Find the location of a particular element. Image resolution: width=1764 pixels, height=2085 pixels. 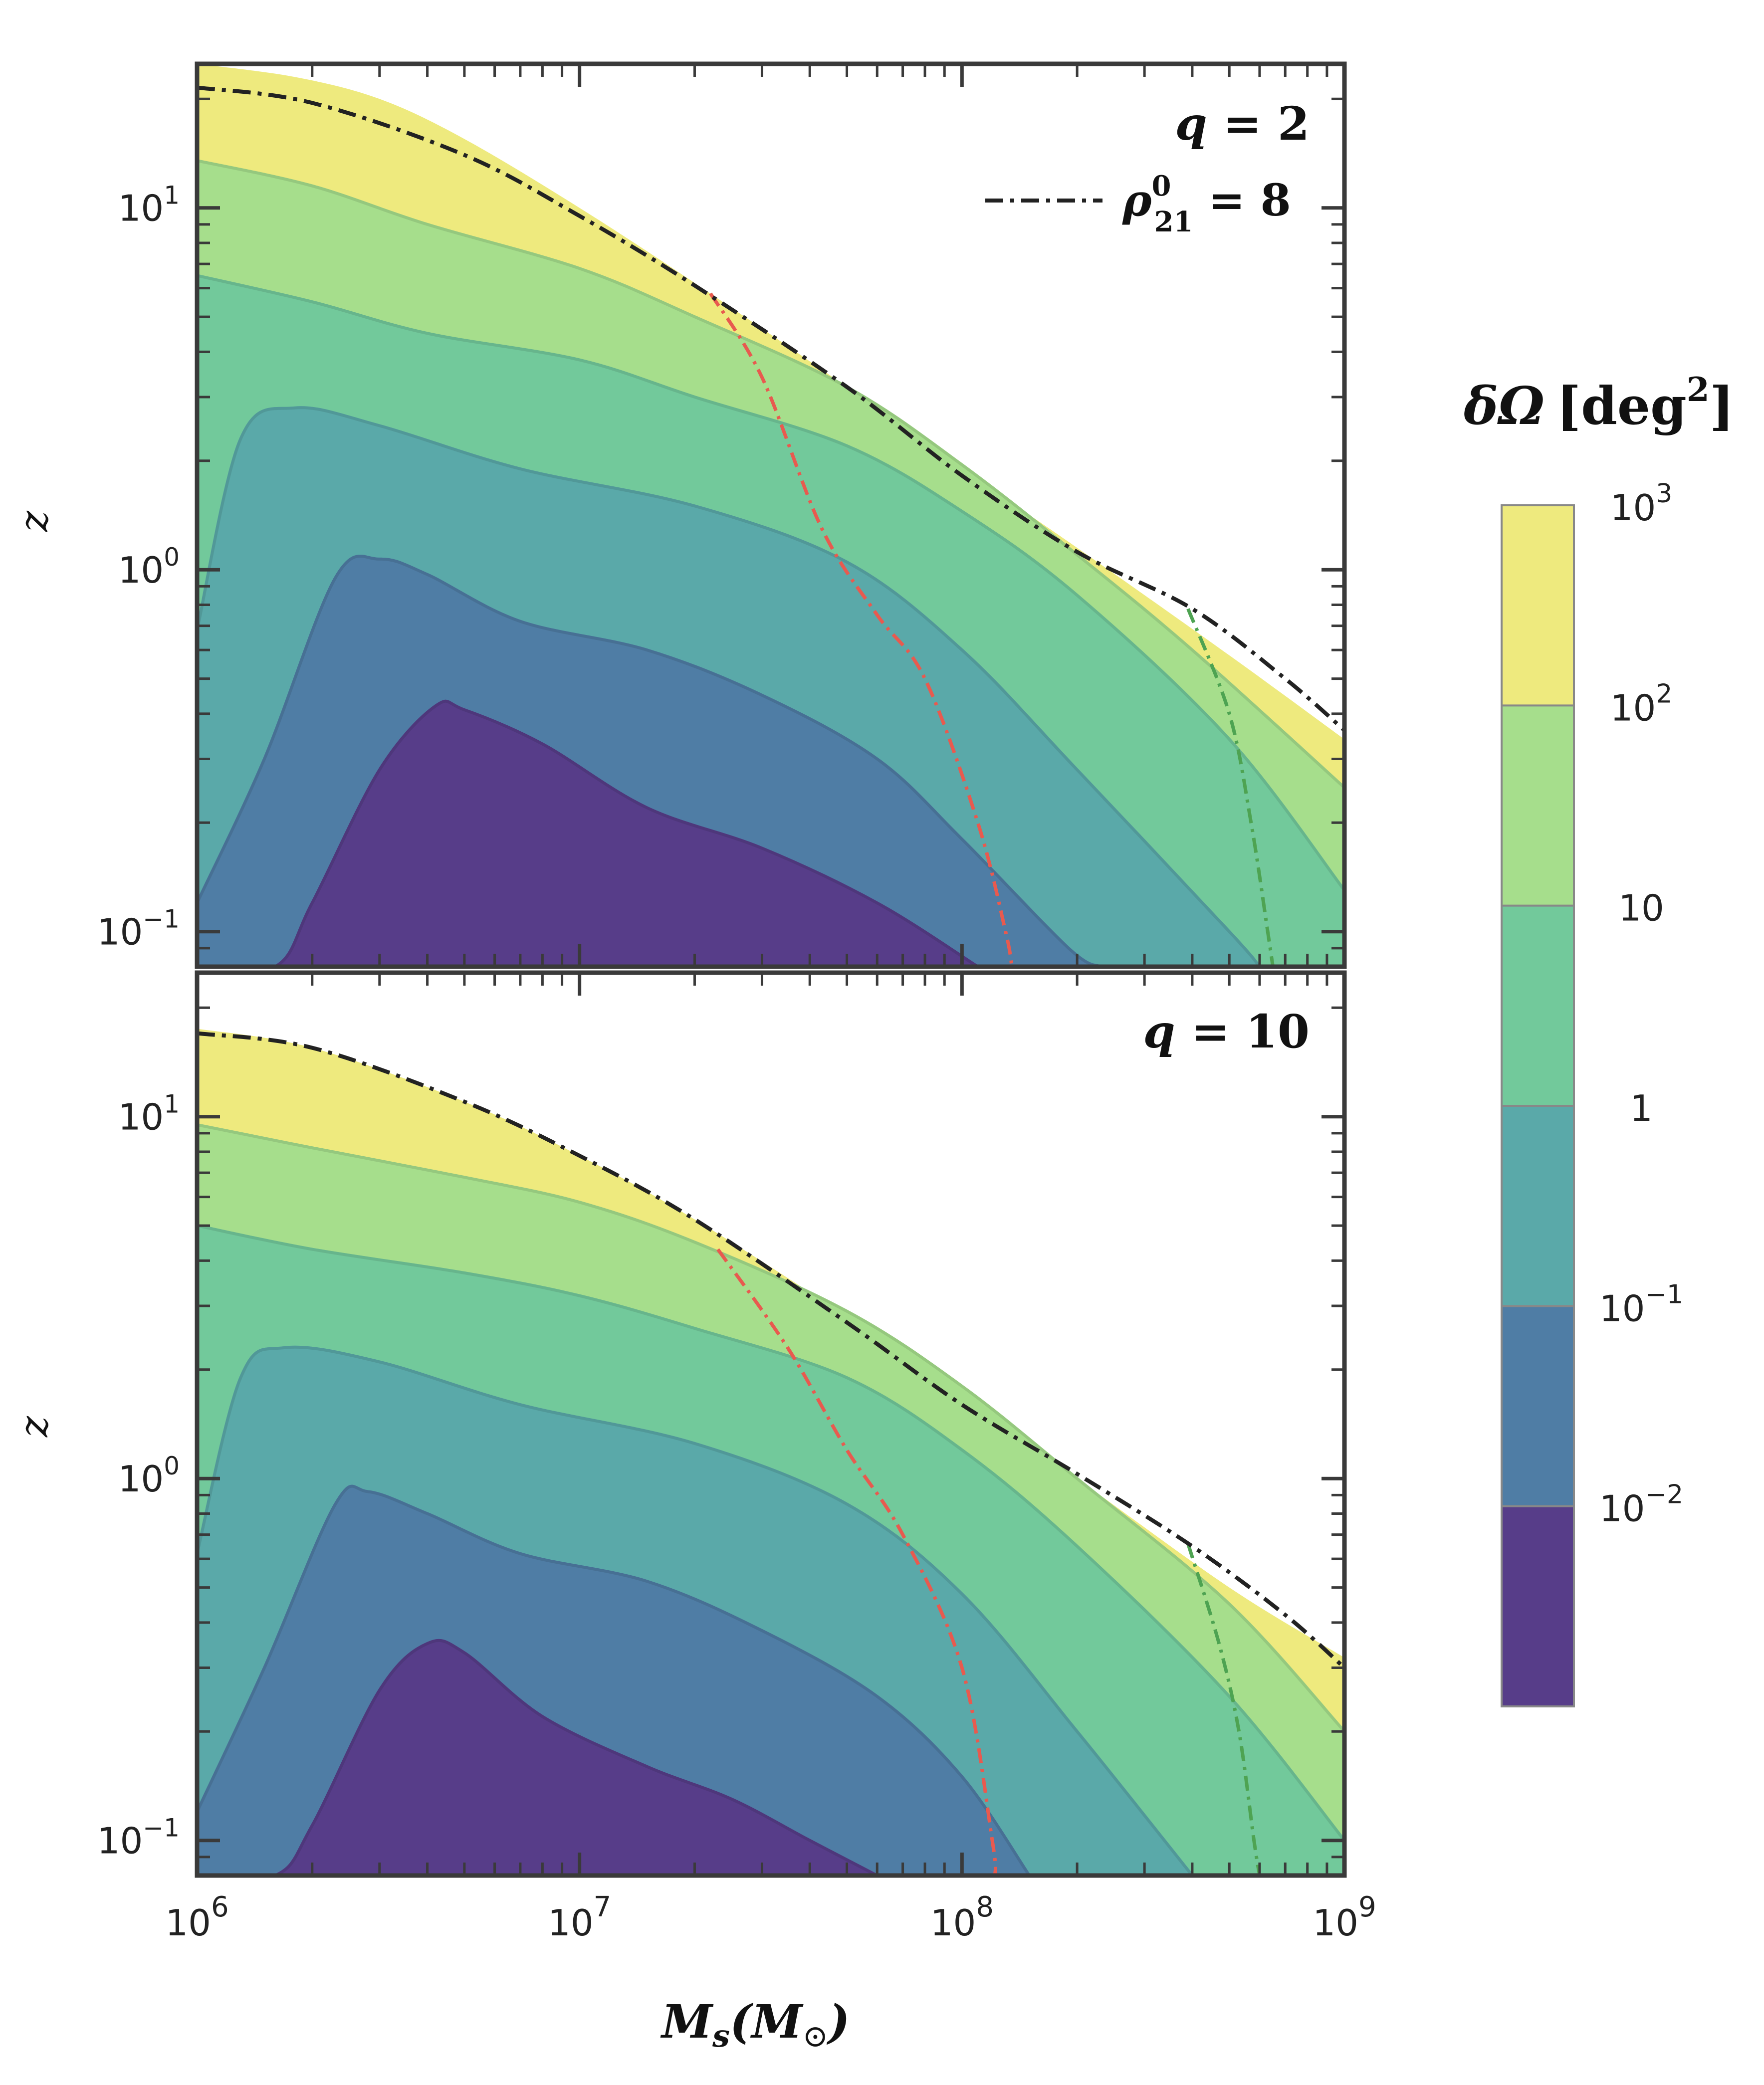

colorbar-label: 10⁻¹ is located at coordinates (1641, 1304).